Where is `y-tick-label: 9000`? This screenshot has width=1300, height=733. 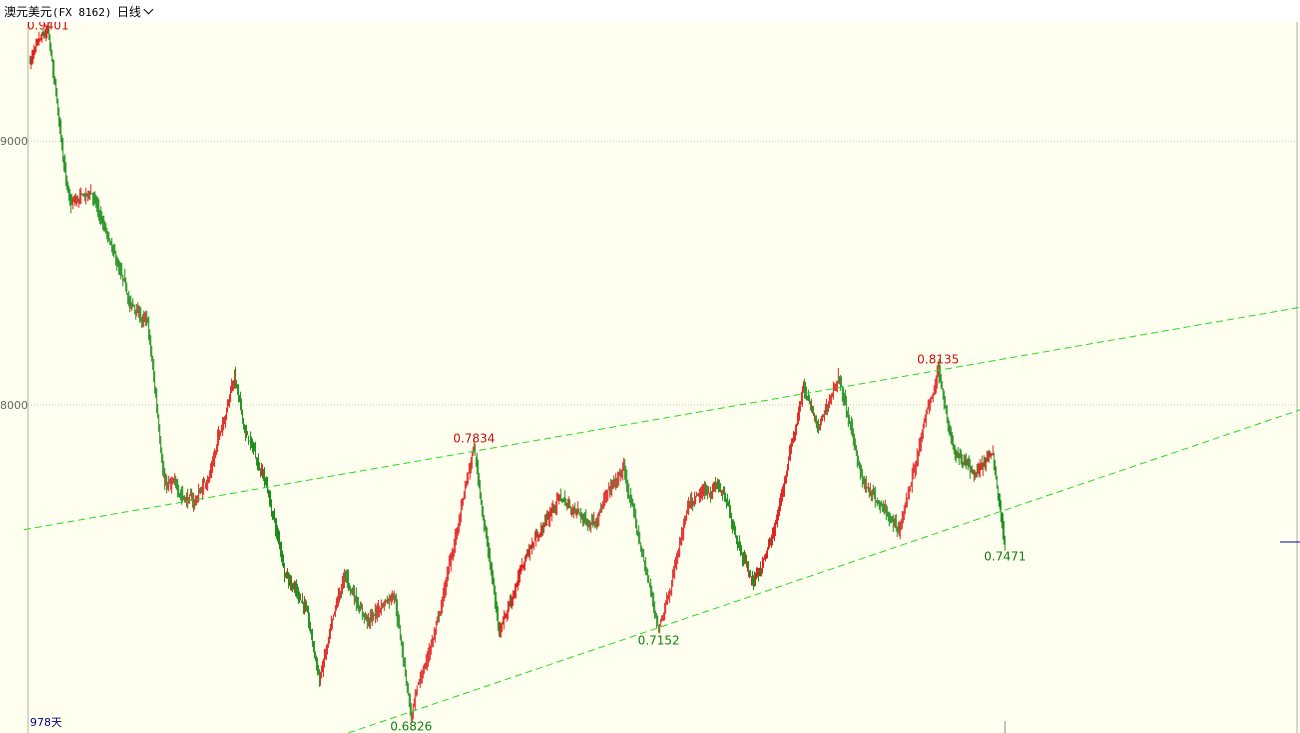 y-tick-label: 9000 is located at coordinates (14, 141).